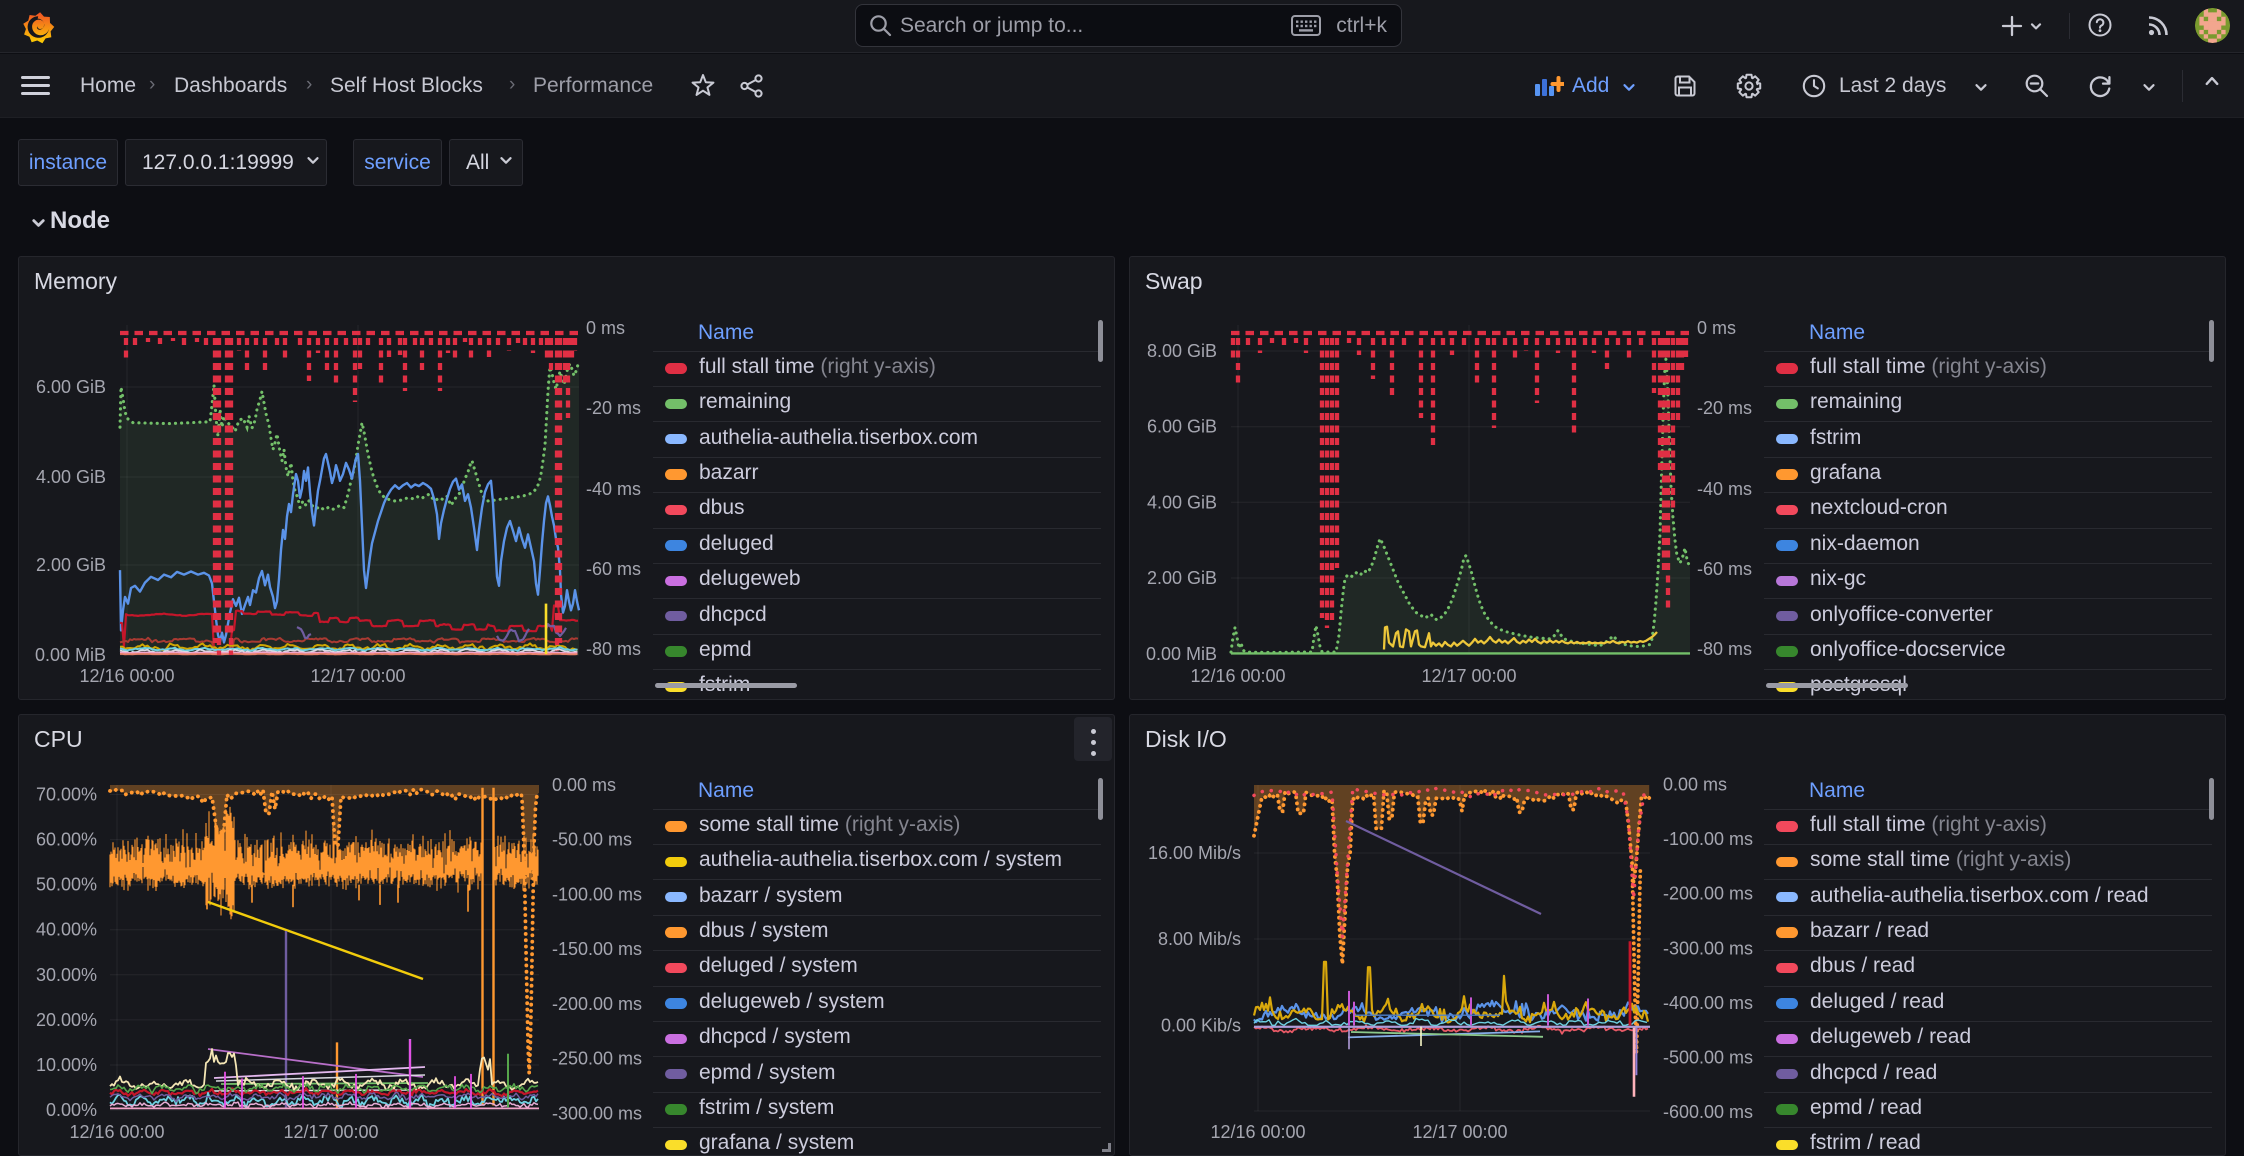 Image resolution: width=2244 pixels, height=1156 pixels. Describe the element at coordinates (66, 885) in the screenshot. I see `svg-text: 50.00%` at that location.